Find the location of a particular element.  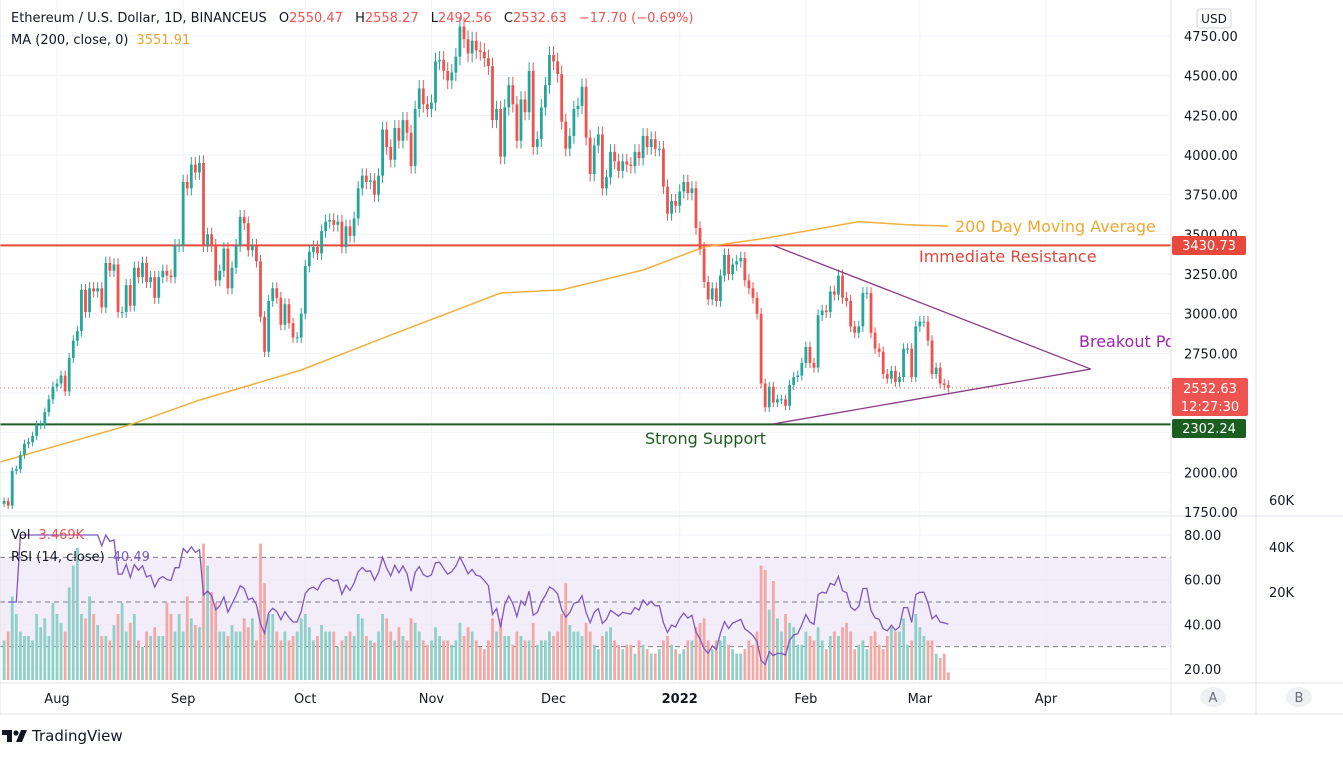

rsi-legend: RSI (14, close) 40.49 is located at coordinates (80, 557).